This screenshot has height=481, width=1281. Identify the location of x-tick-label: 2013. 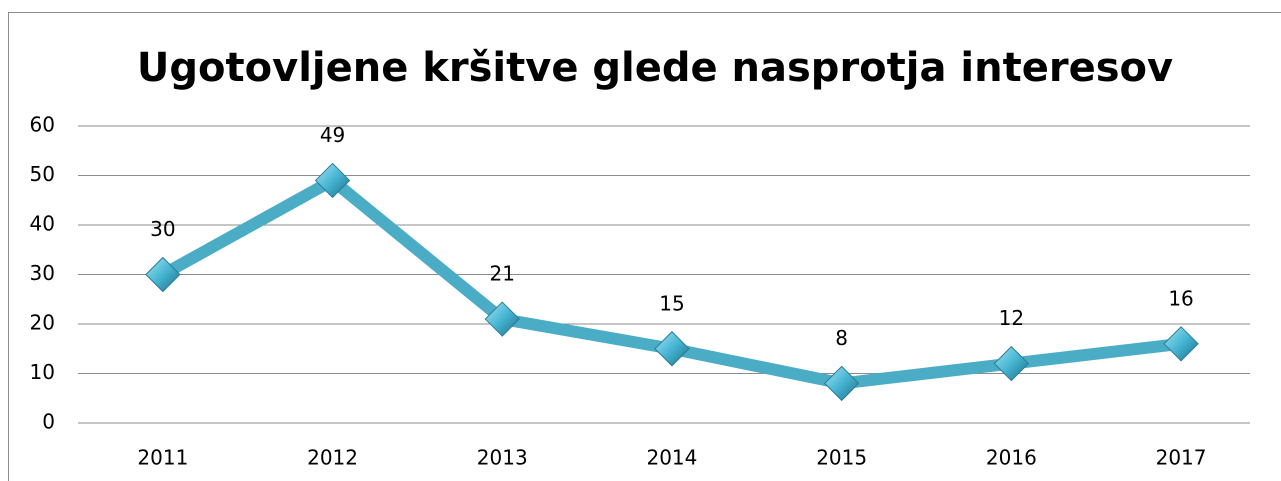
(502, 458).